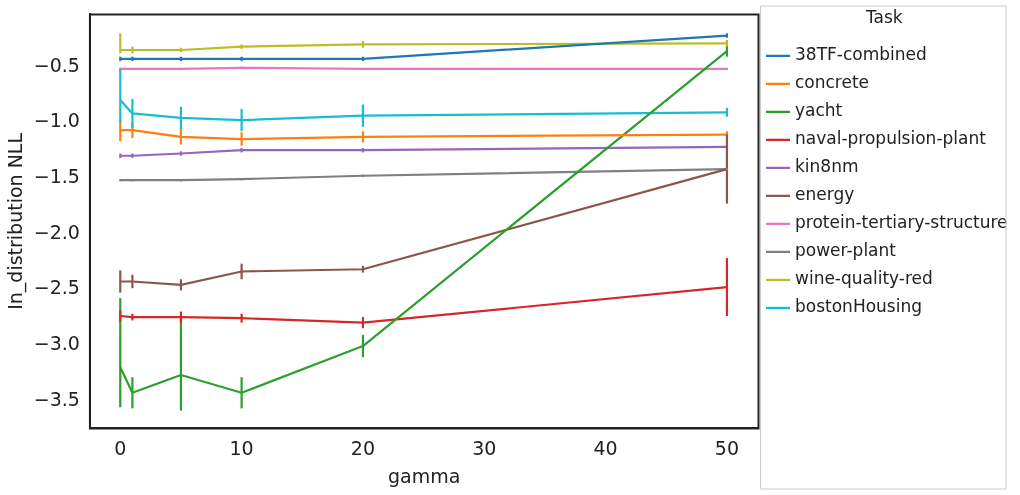 This screenshot has height=495, width=1020. I want to click on x-tick-label: 40, so click(605, 447).